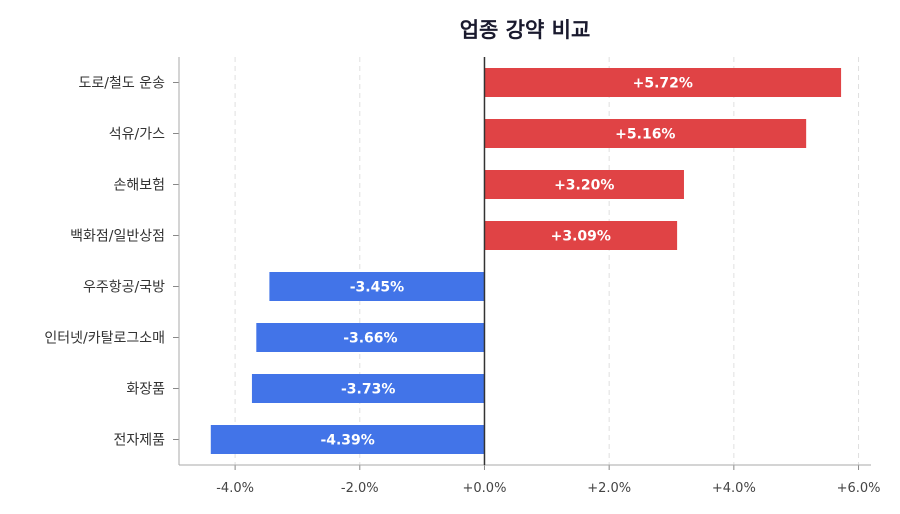 This screenshot has height=514, width=900. What do you see at coordinates (145, 390) in the screenshot?
I see `category-label: 화장품` at bounding box center [145, 390].